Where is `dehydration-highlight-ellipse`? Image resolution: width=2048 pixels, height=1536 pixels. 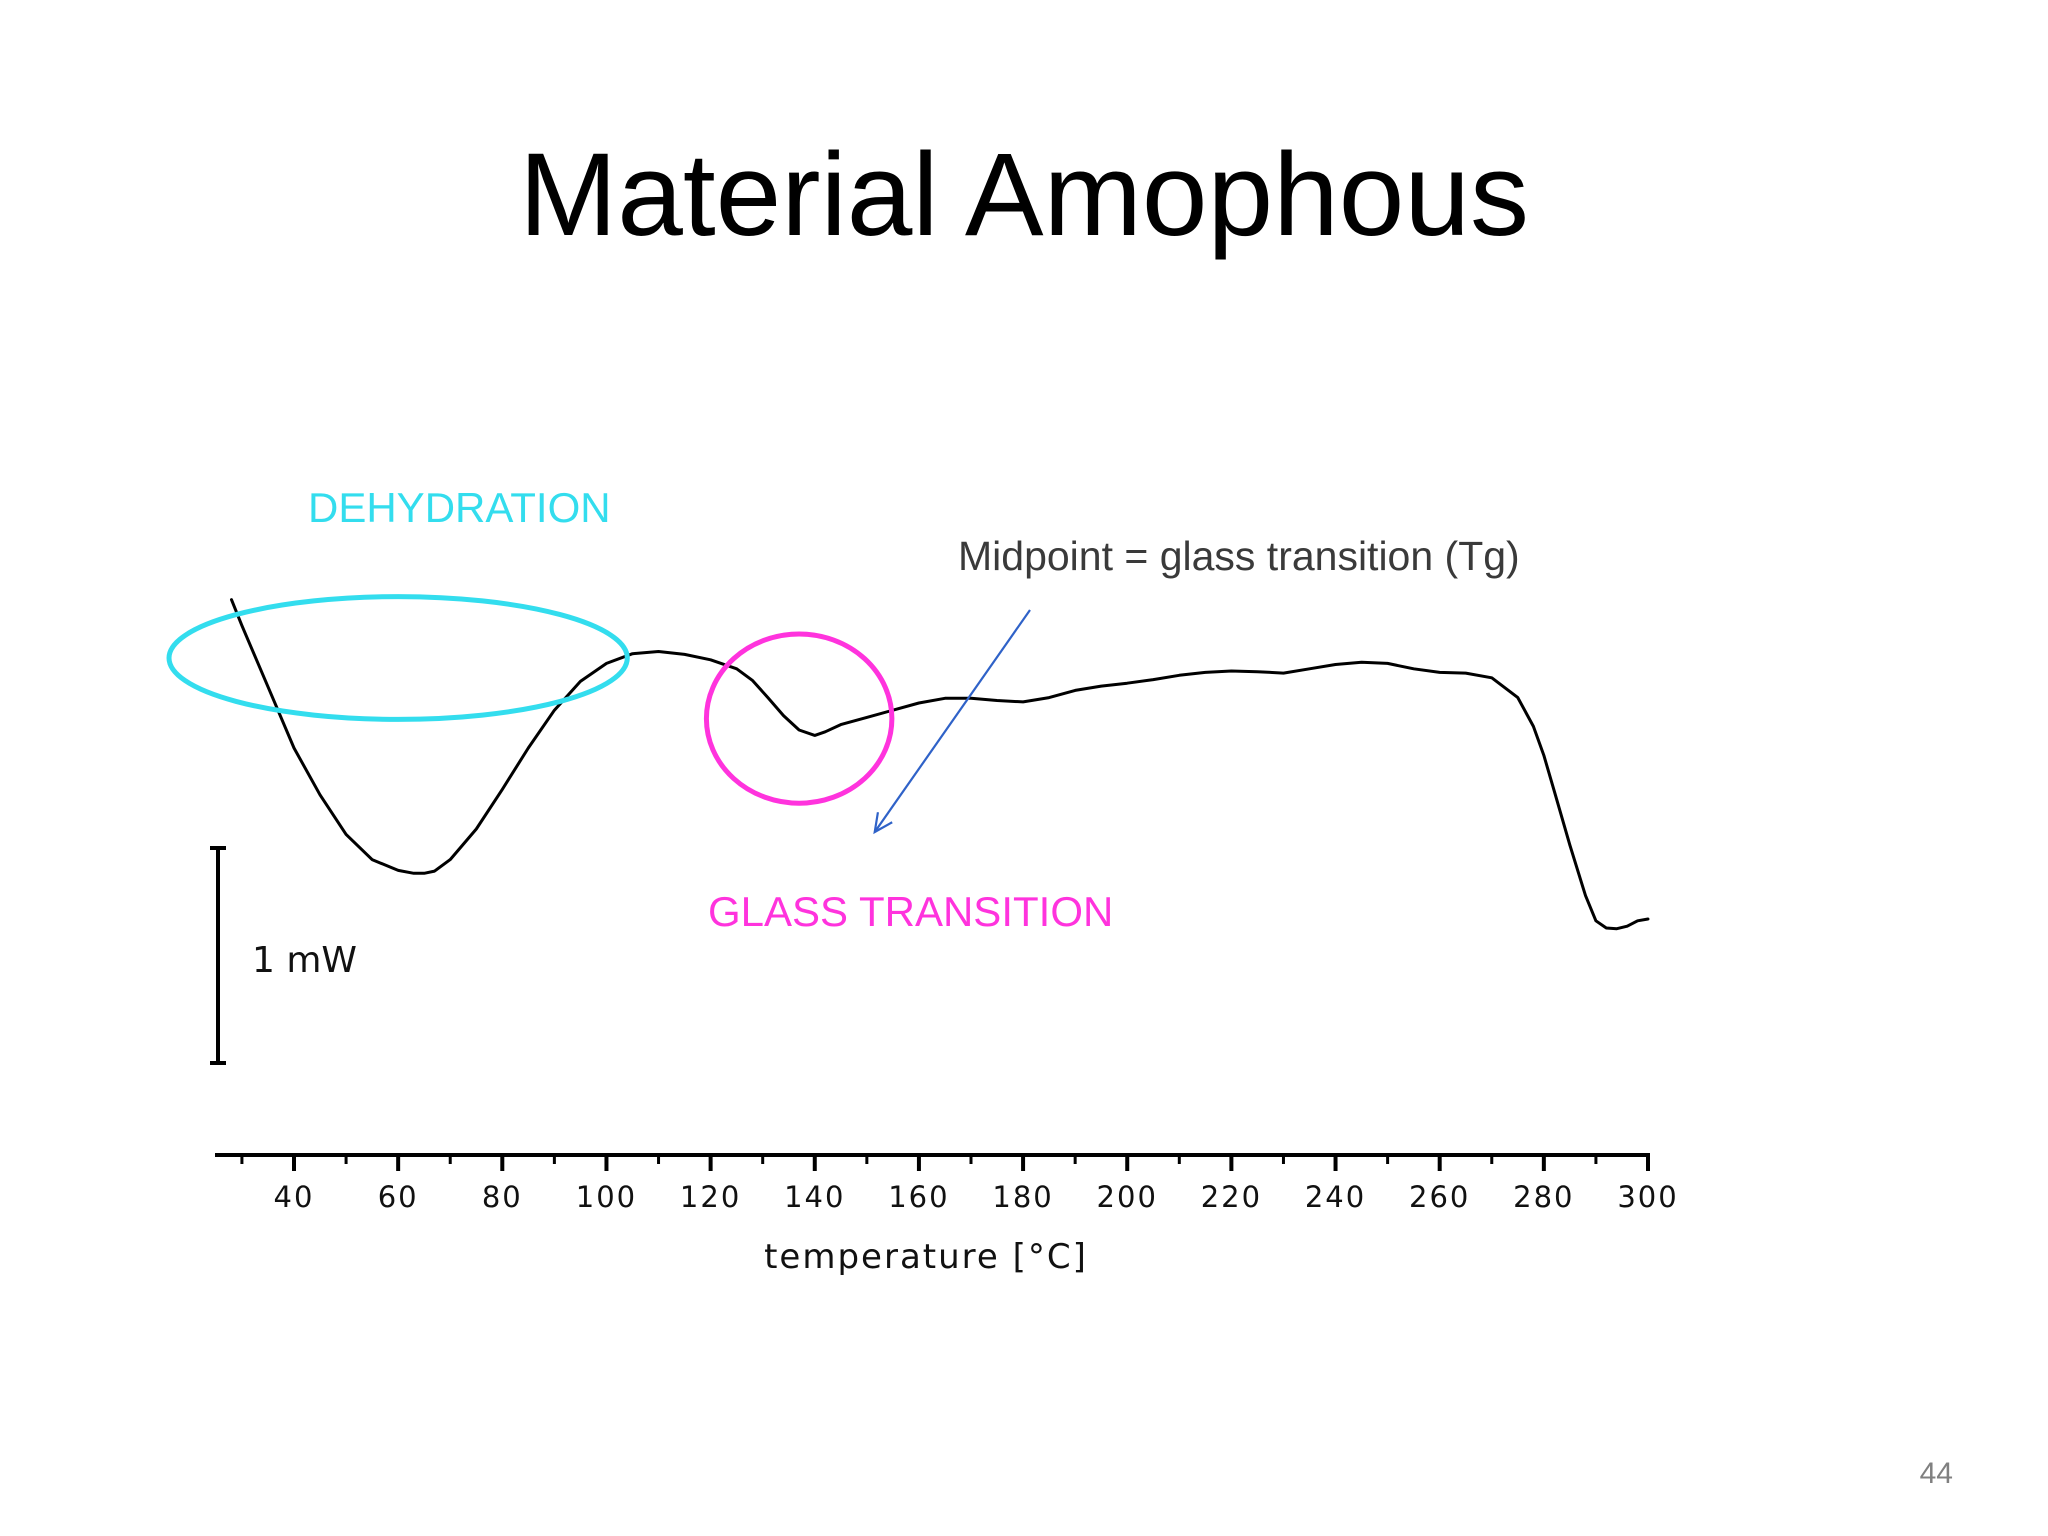
dehydration-highlight-ellipse is located at coordinates (398, 658).